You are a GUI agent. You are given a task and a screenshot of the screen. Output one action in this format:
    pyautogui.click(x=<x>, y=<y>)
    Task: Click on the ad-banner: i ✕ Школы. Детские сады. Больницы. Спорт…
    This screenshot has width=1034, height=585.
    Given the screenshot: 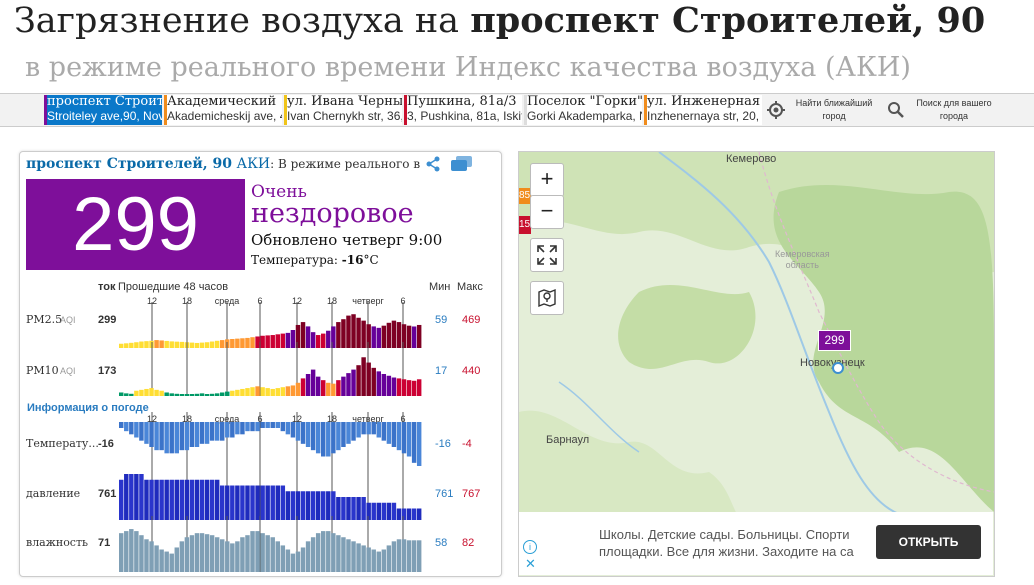 What is the action you would take?
    pyautogui.click(x=756, y=543)
    